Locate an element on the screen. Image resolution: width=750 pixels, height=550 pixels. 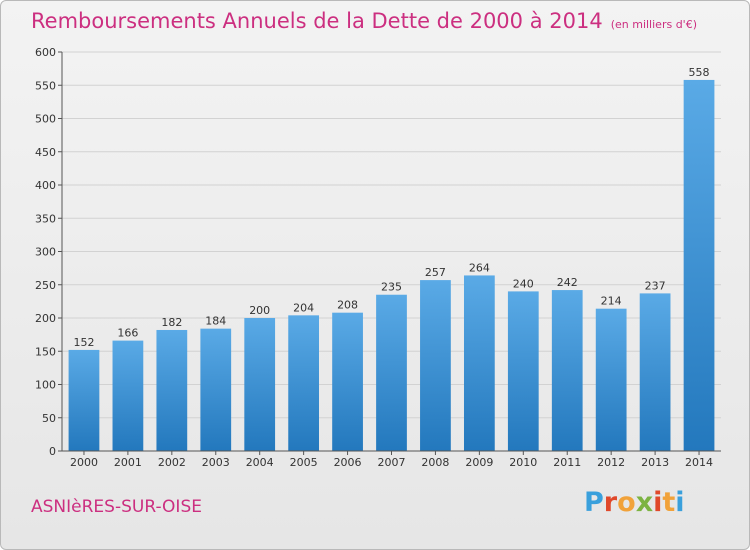
logo-letter: t is located at coordinates (669, 502).